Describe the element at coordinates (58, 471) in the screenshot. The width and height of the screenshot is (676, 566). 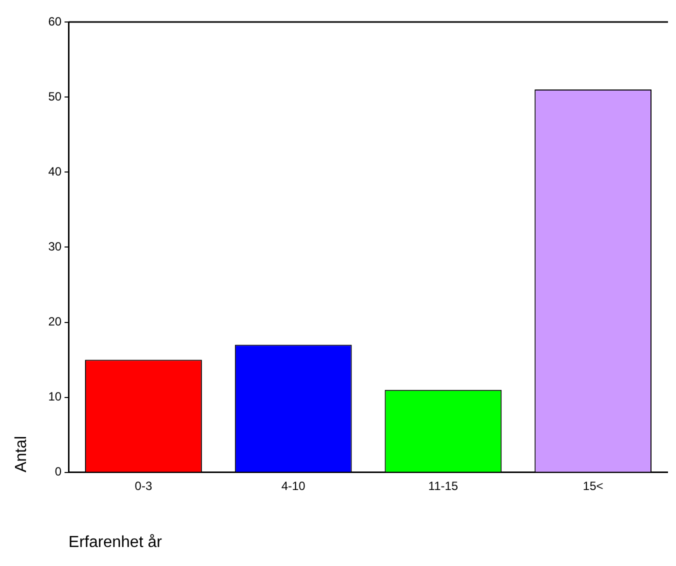
I see `y-tick-label: 0` at that location.